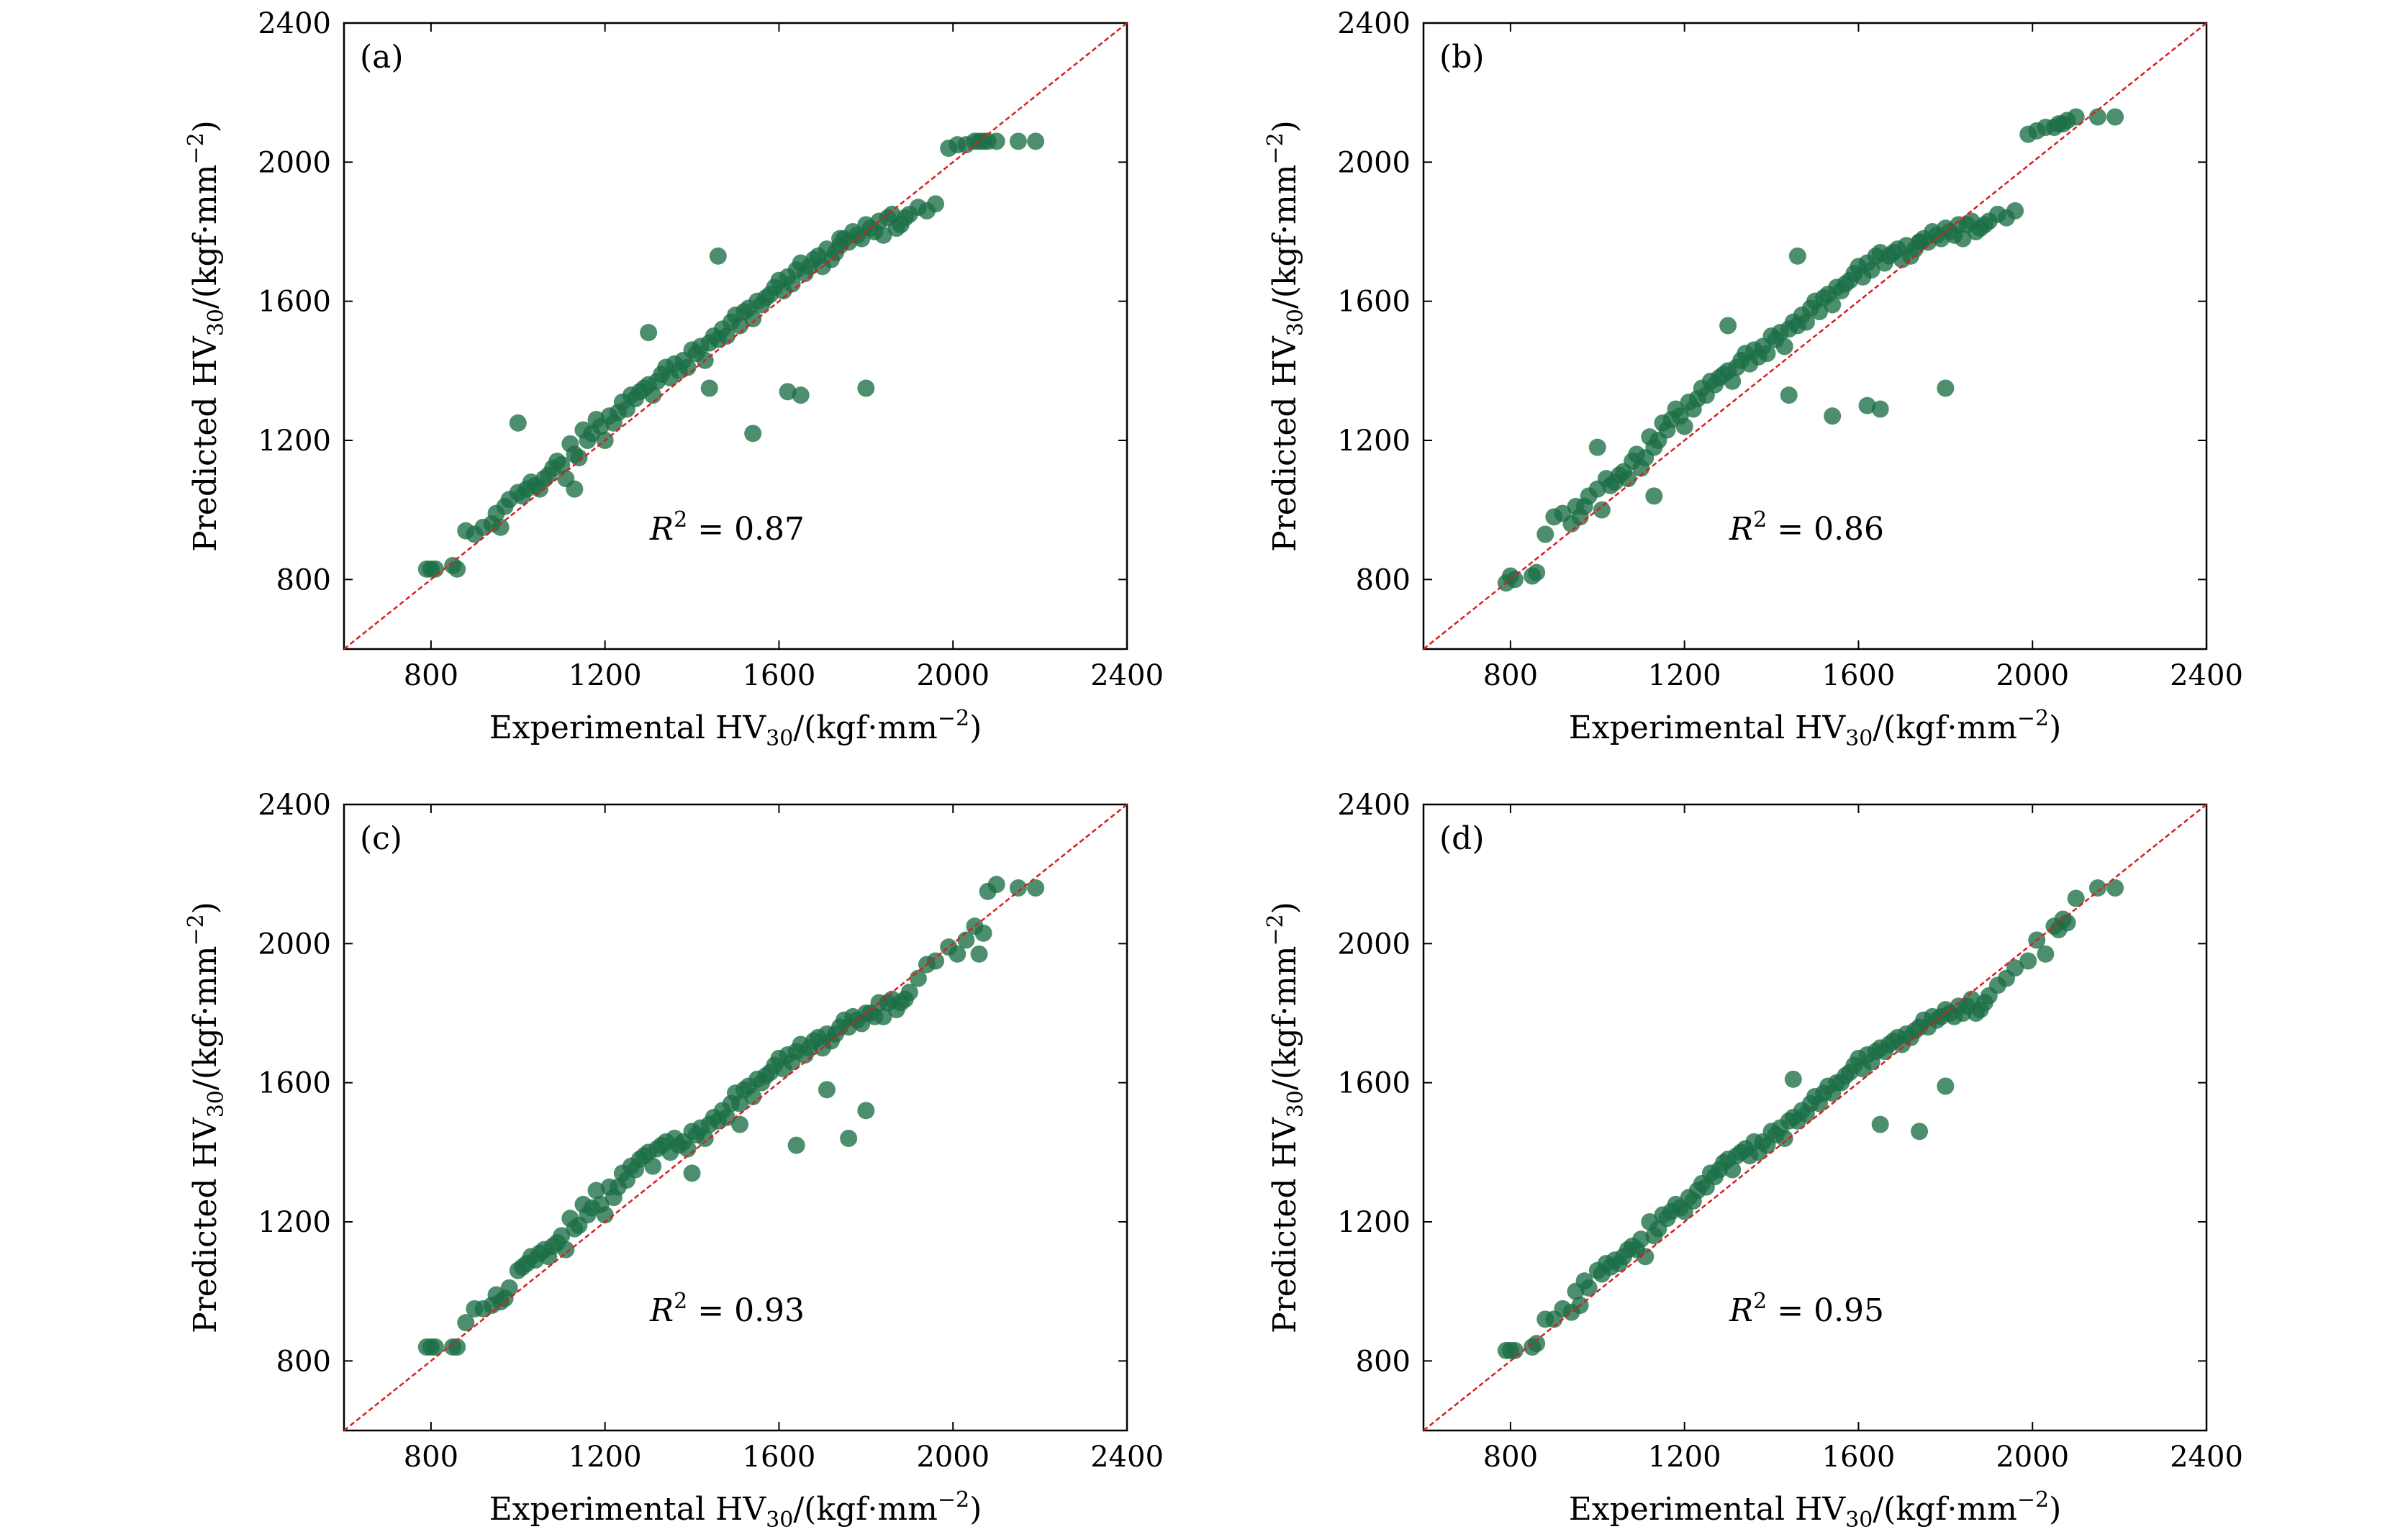 The height and width of the screenshot is (1537, 2408). I want to click on y-tick-label: 1200, so click(294, 441).